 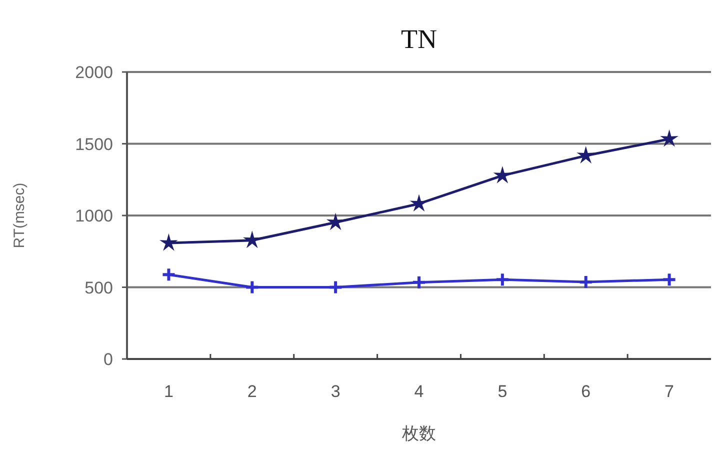 What do you see at coordinates (419, 391) in the screenshot?
I see `x-tick-label: 4` at bounding box center [419, 391].